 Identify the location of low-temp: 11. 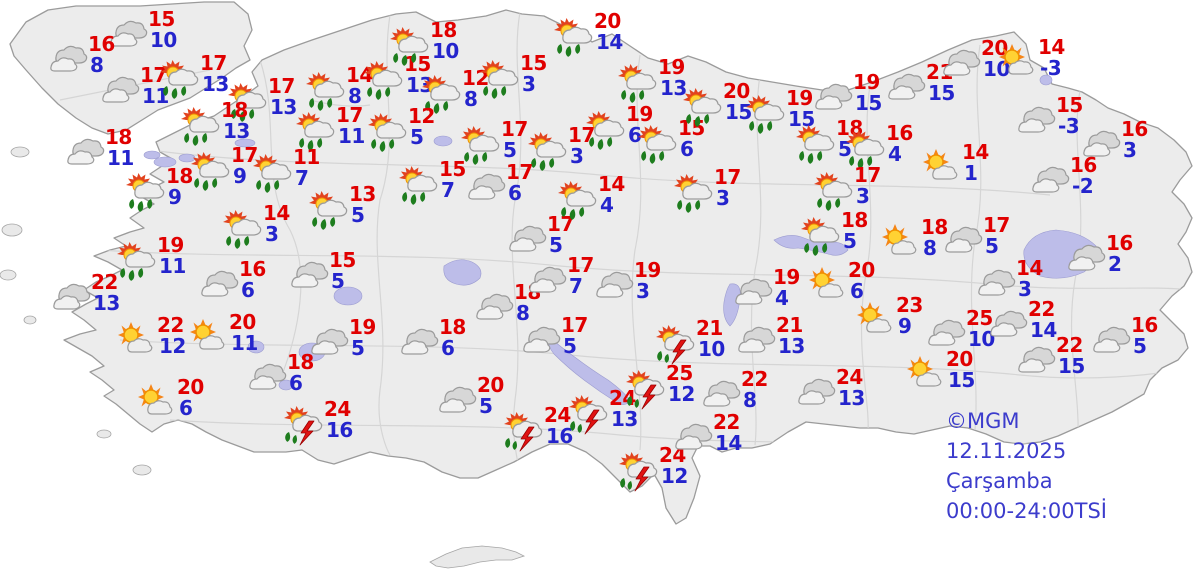
(120, 158).